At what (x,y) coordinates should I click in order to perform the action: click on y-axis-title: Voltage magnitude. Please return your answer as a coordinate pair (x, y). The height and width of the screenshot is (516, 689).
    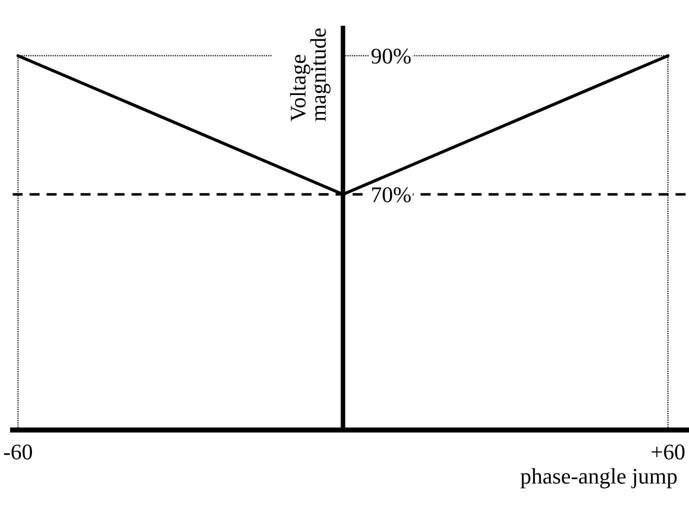
    Looking at the image, I should click on (310, 75).